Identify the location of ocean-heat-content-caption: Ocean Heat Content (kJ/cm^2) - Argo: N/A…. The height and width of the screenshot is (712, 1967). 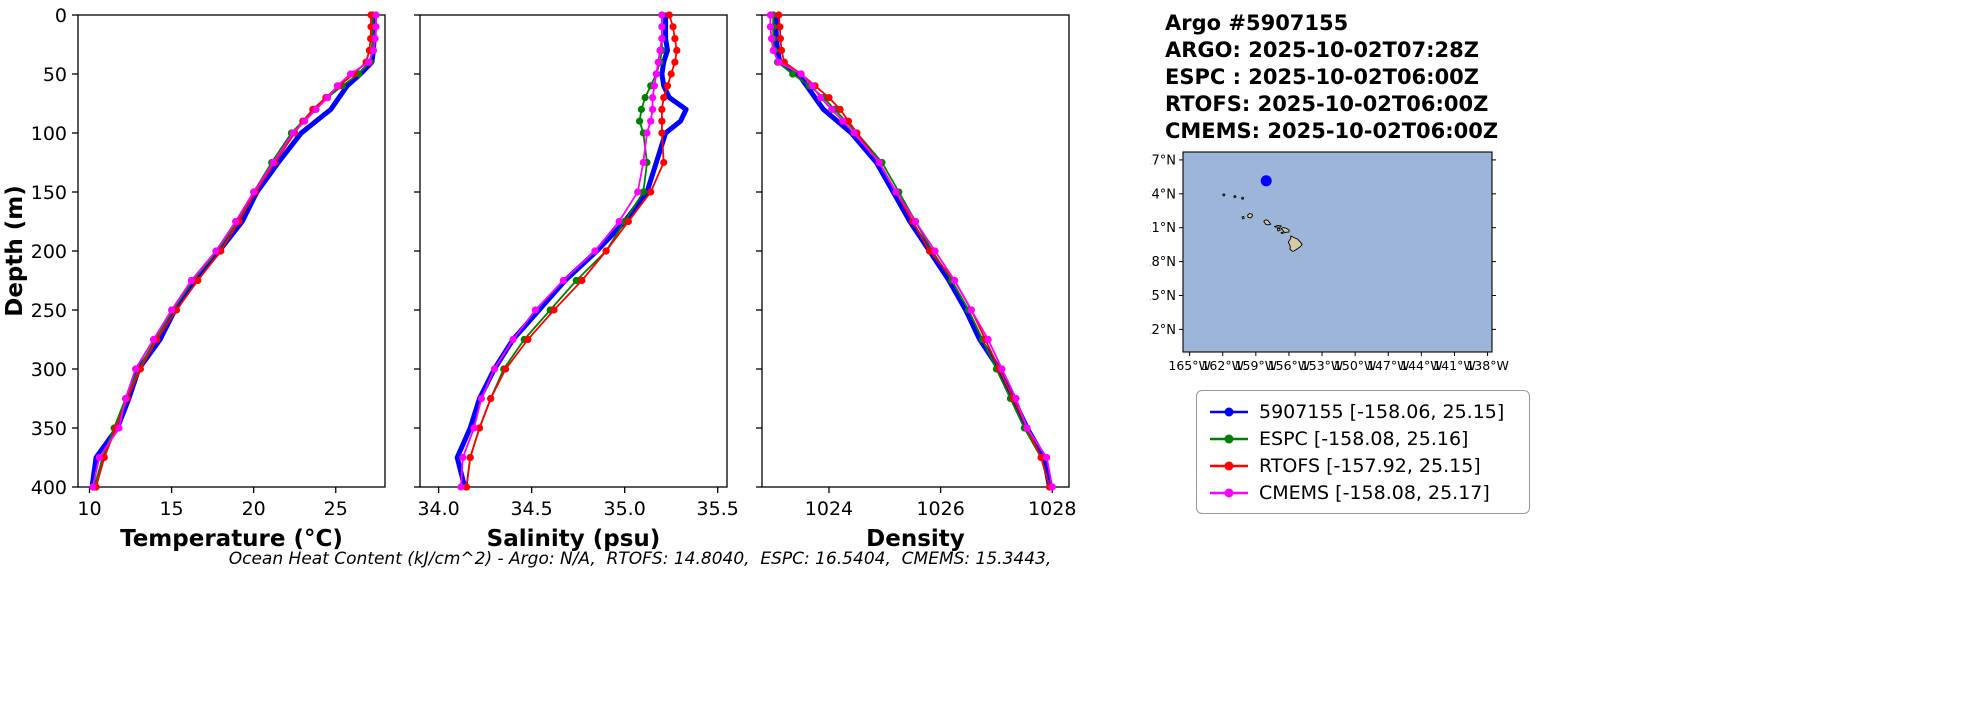
(640, 559).